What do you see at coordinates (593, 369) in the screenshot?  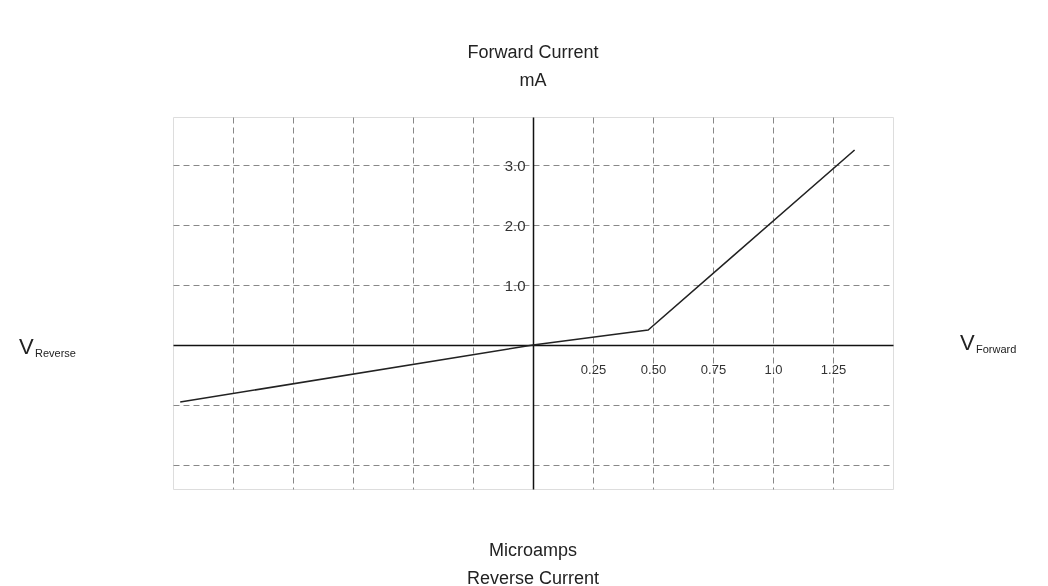 I see `x-tick-label: 0.25` at bounding box center [593, 369].